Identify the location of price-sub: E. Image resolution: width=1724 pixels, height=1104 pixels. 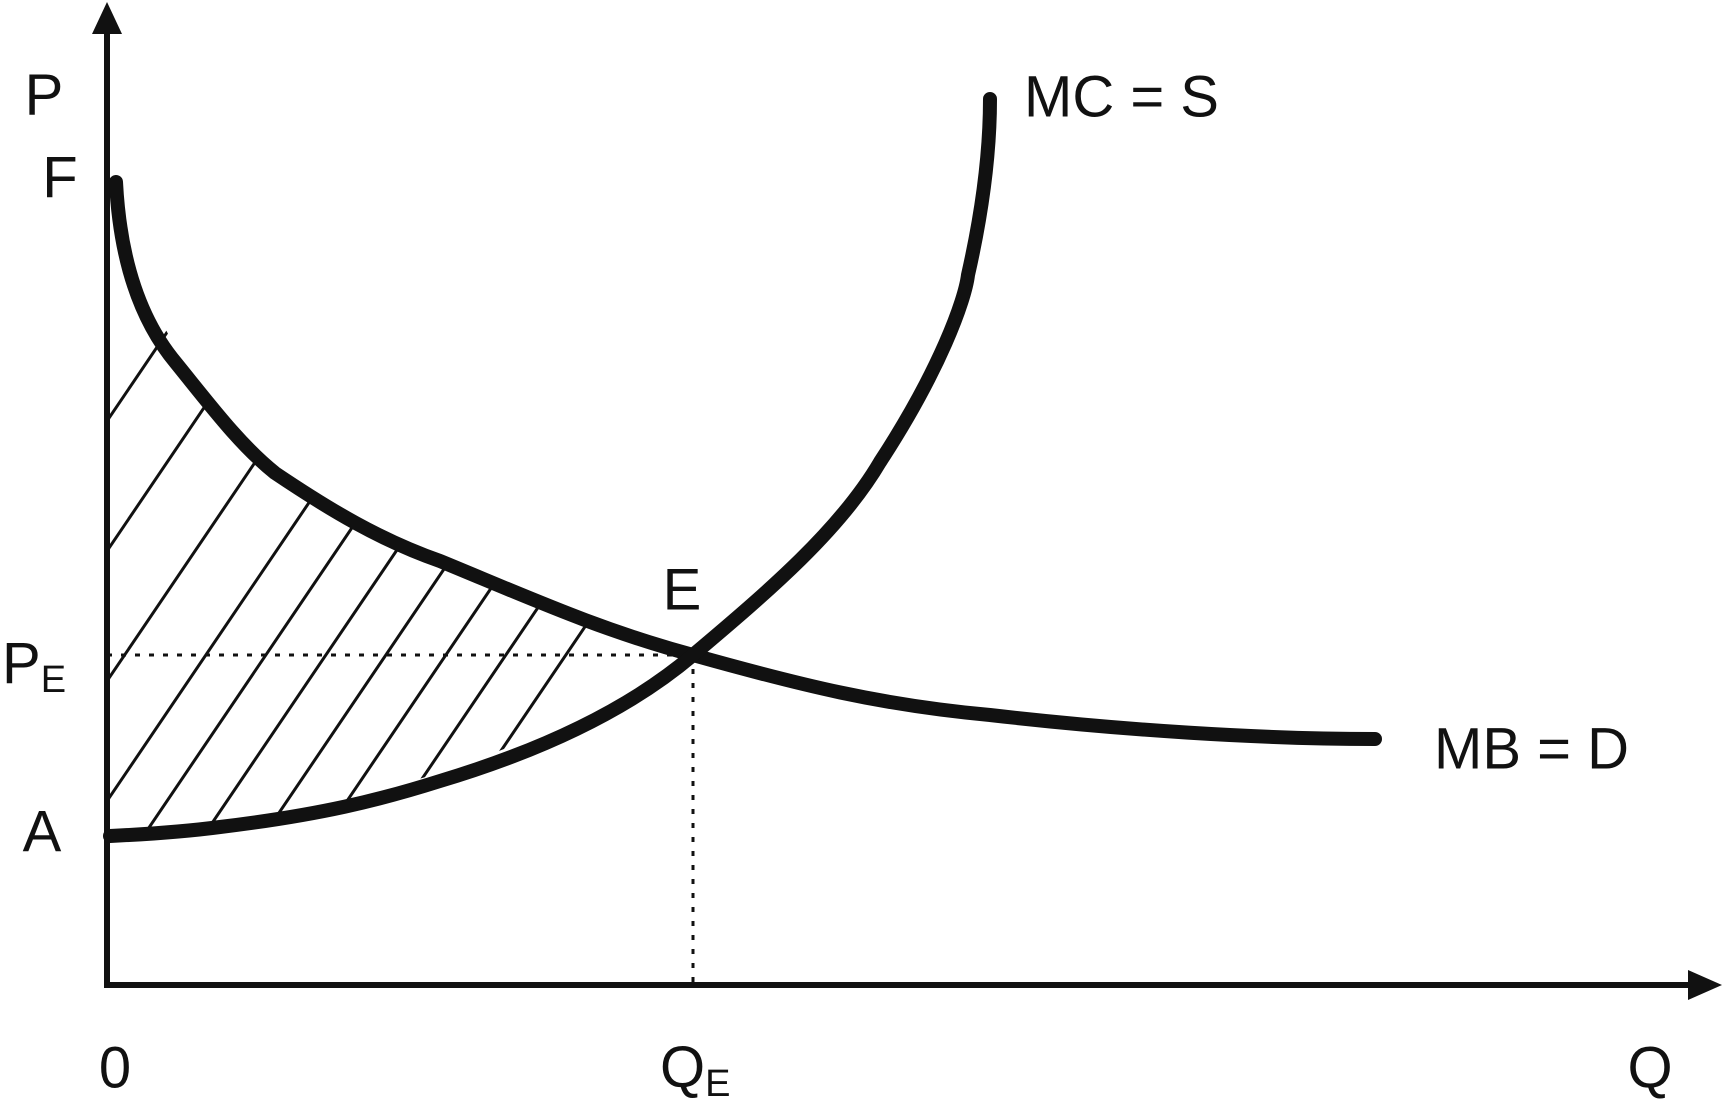
(53, 680).